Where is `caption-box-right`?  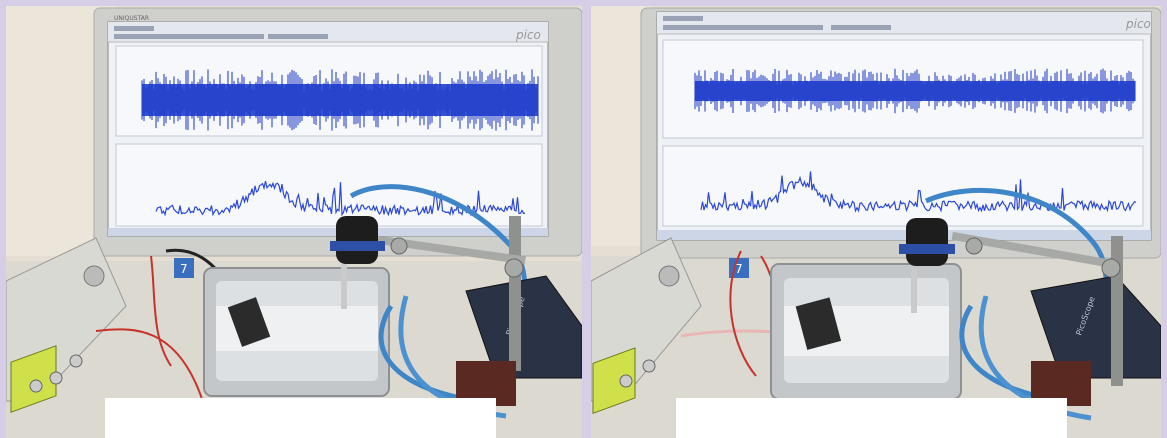
caption-box-right is located at coordinates (871, 418).